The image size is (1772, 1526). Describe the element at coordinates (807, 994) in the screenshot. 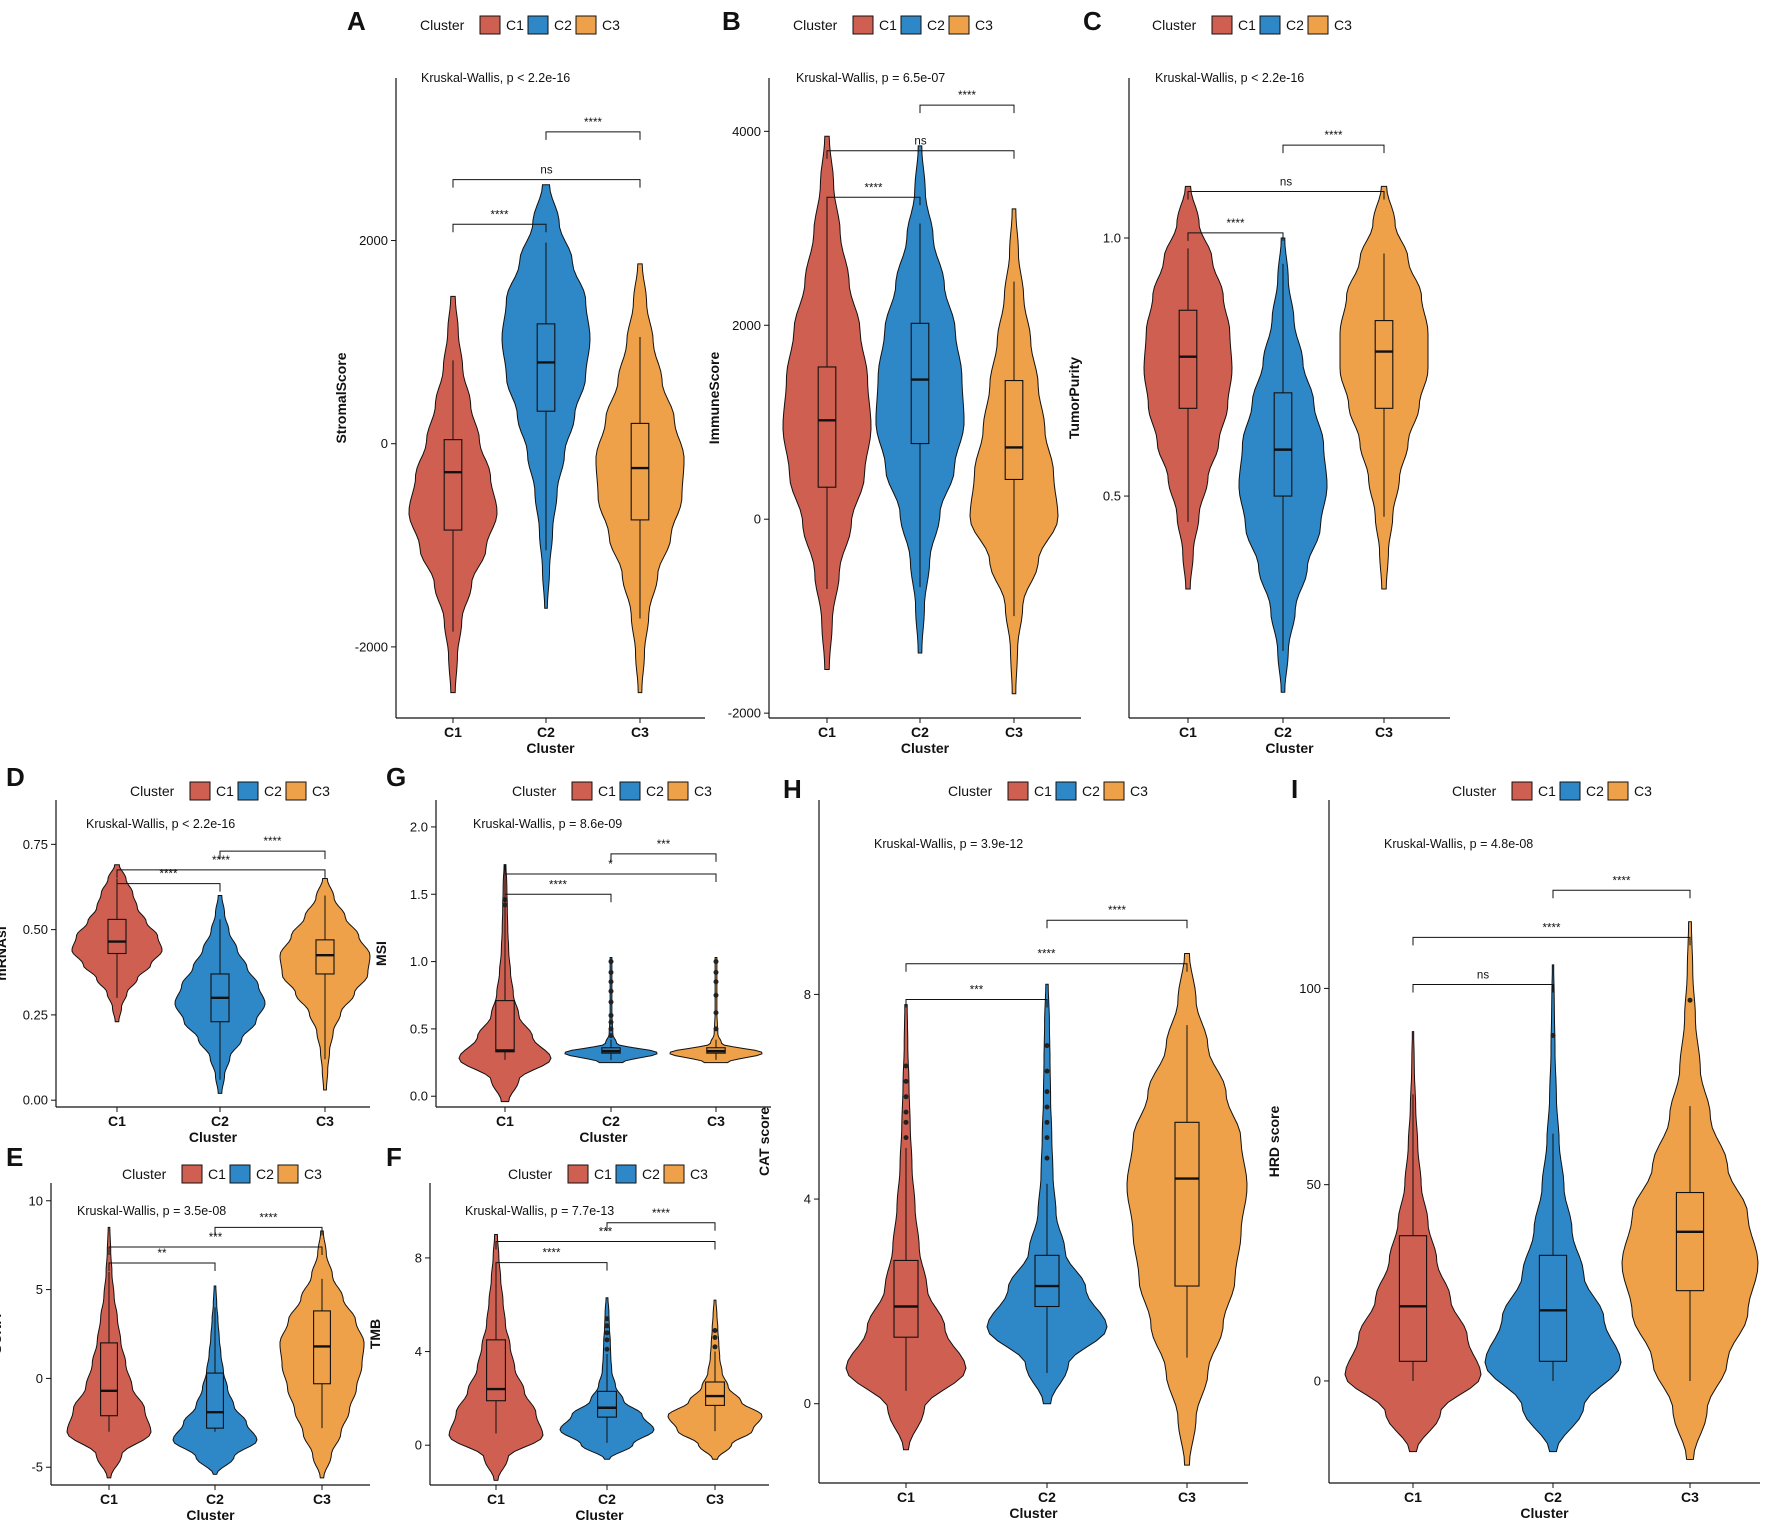

I see `y-tick-label: 8` at that location.